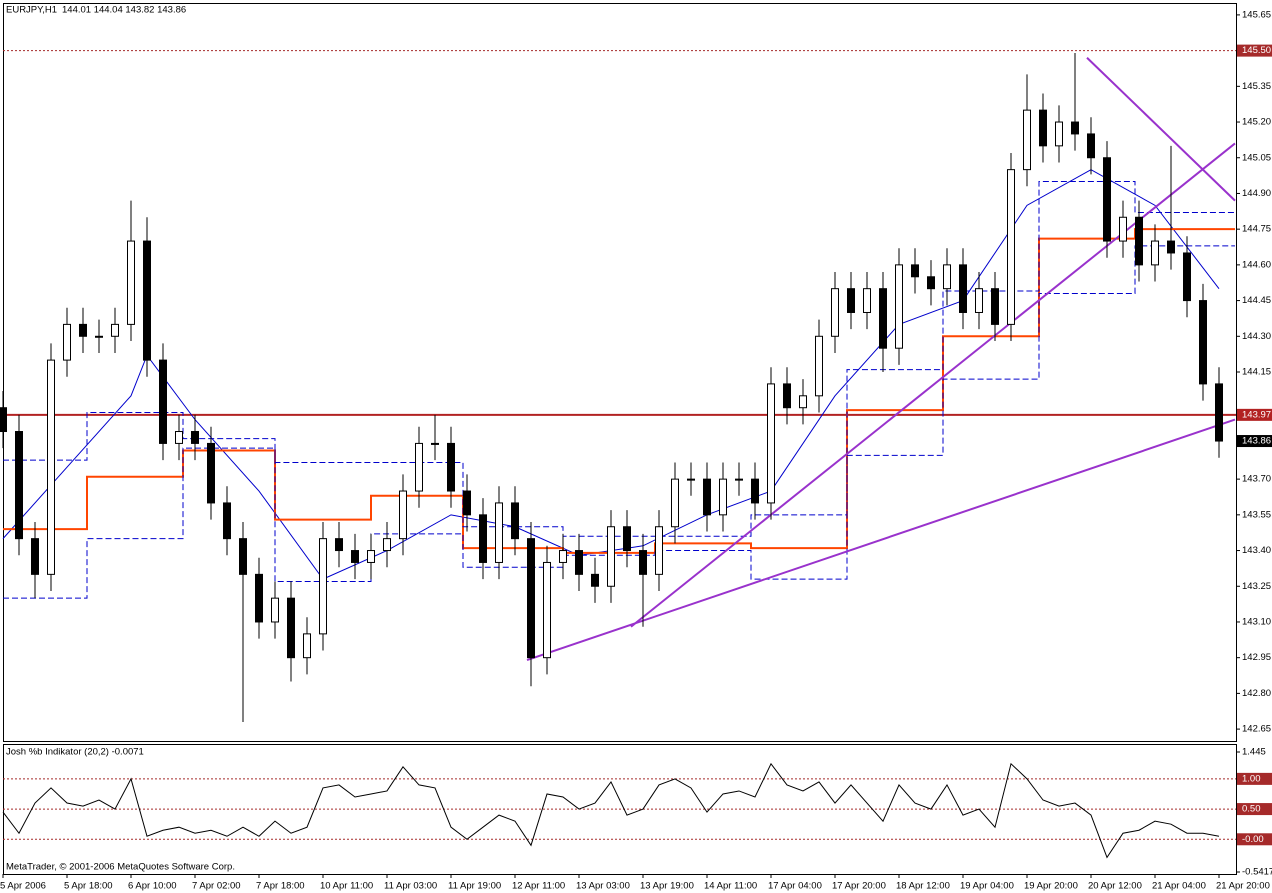  What do you see at coordinates (1256, 300) in the screenshot?
I see `y-tick-label: 144.45` at bounding box center [1256, 300].